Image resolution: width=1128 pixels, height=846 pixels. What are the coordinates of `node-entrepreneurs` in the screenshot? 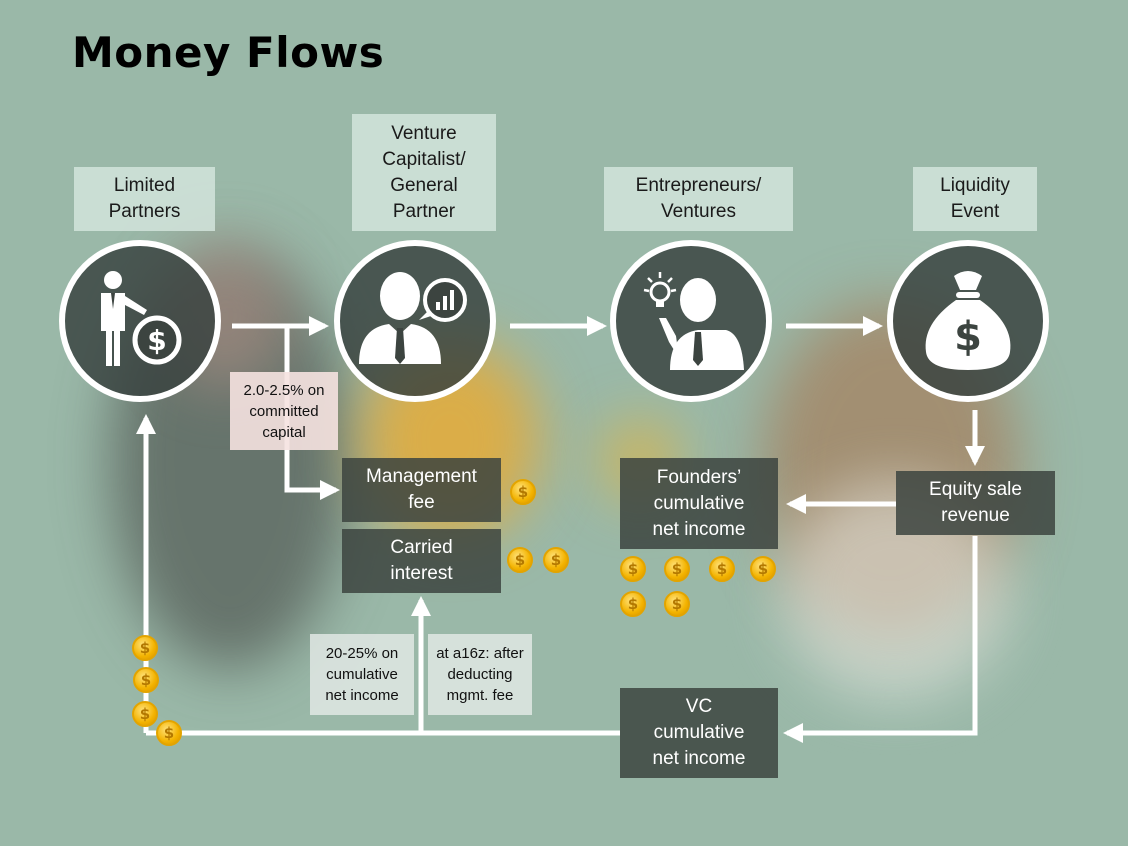 It's located at (691, 321).